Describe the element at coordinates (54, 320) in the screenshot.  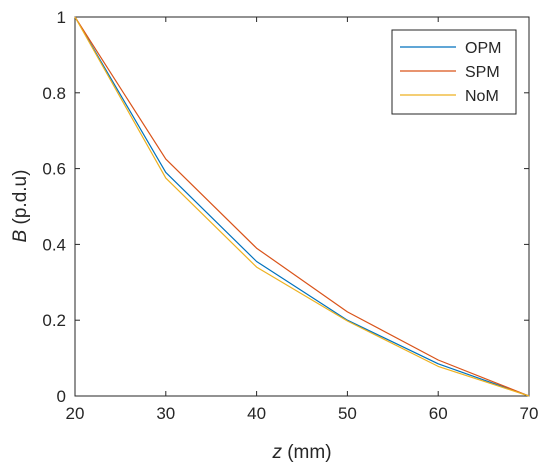
I see `y-tick-label: 0.2` at that location.